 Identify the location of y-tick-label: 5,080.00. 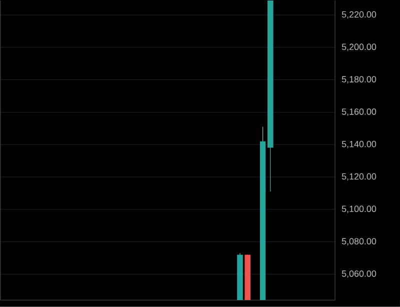
(359, 242).